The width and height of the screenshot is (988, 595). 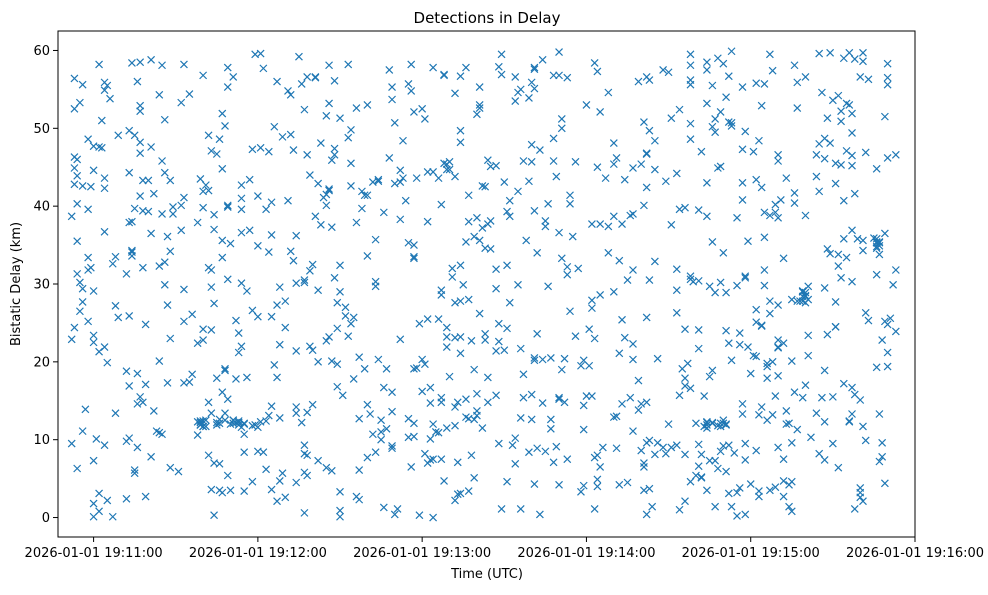 What do you see at coordinates (486, 574) in the screenshot?
I see `x-axis-label: Time (UTC)` at bounding box center [486, 574].